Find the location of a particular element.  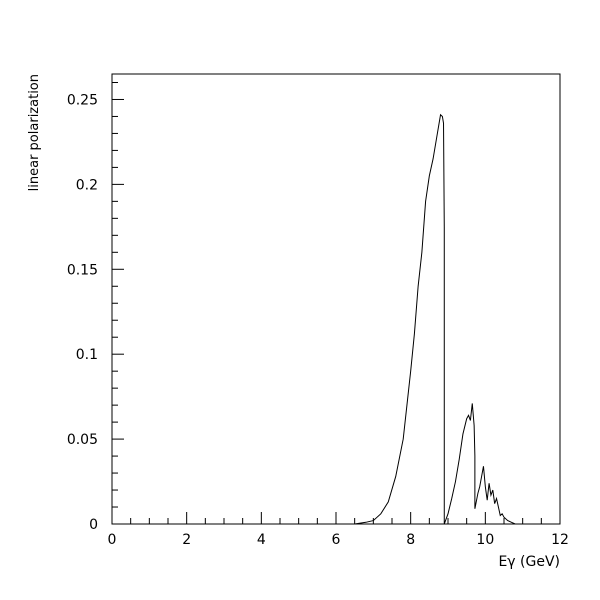

x-tick-label: 12 is located at coordinates (560, 540).